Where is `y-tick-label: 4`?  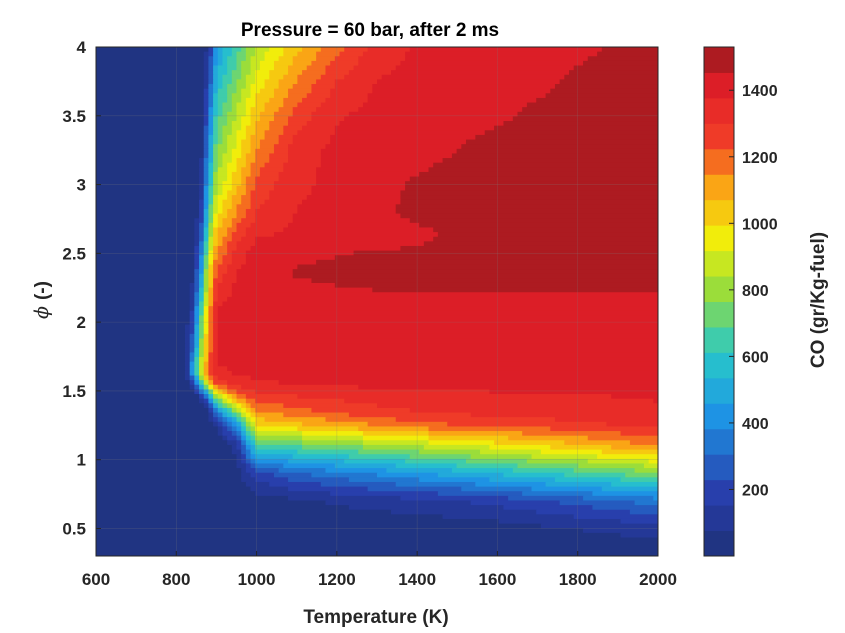
y-tick-label: 4 is located at coordinates (82, 47).